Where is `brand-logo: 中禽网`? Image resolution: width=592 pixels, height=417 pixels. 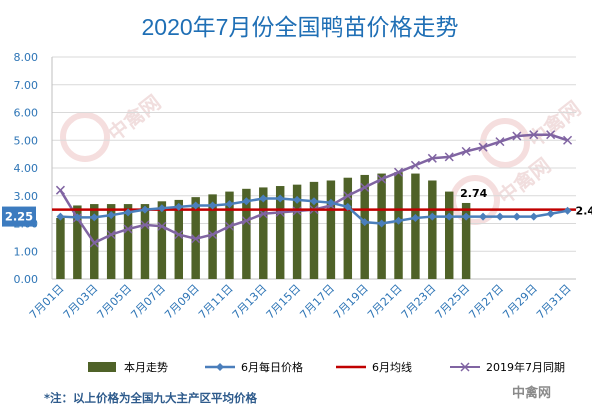
brand-logo: 中禽网 is located at coordinates (532, 393).